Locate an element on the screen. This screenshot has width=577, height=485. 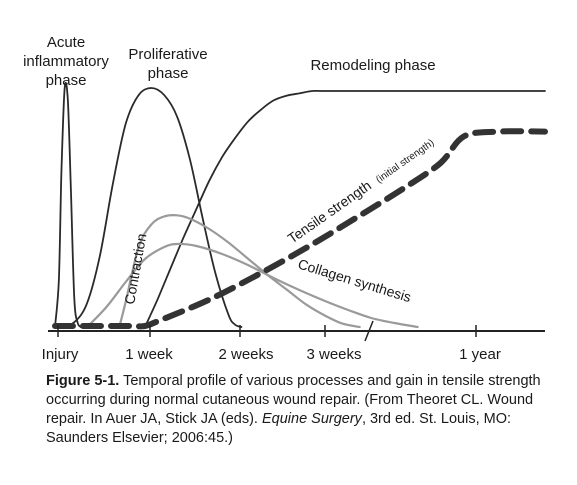
tensile-strength-label: Tensile strength (initial strength) is located at coordinates (361, 189).